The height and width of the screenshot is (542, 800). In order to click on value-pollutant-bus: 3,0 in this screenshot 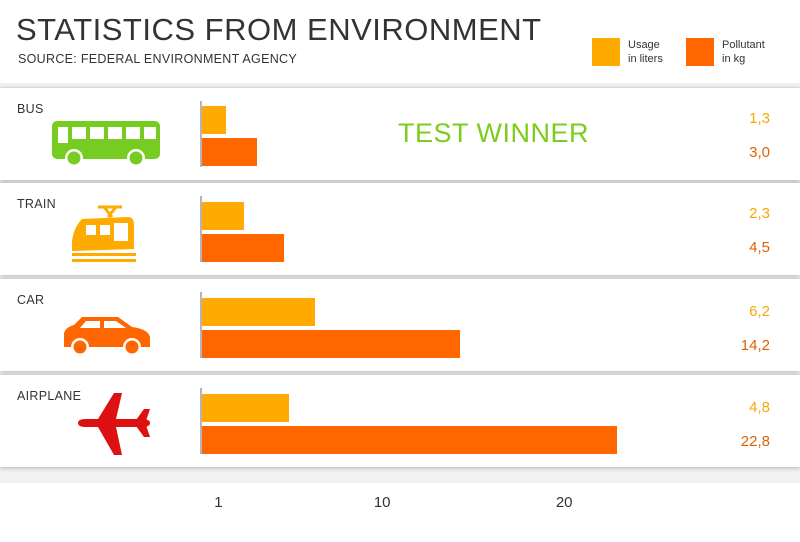, I will do `click(759, 152)`.